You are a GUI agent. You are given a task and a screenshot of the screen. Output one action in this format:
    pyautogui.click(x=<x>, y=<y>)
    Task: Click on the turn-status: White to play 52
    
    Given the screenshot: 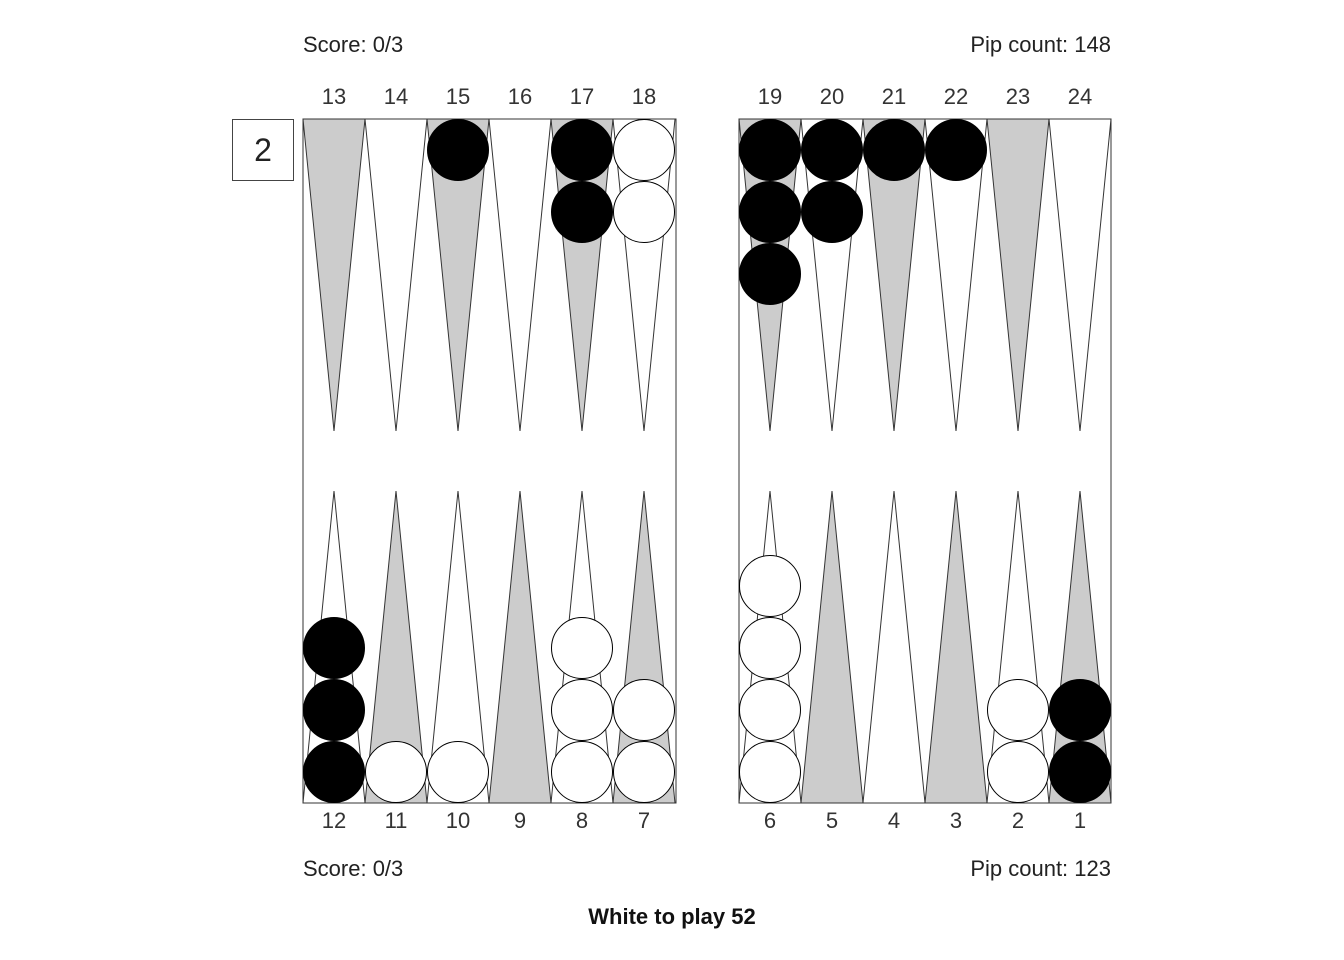 What is the action you would take?
    pyautogui.click(x=672, y=916)
    